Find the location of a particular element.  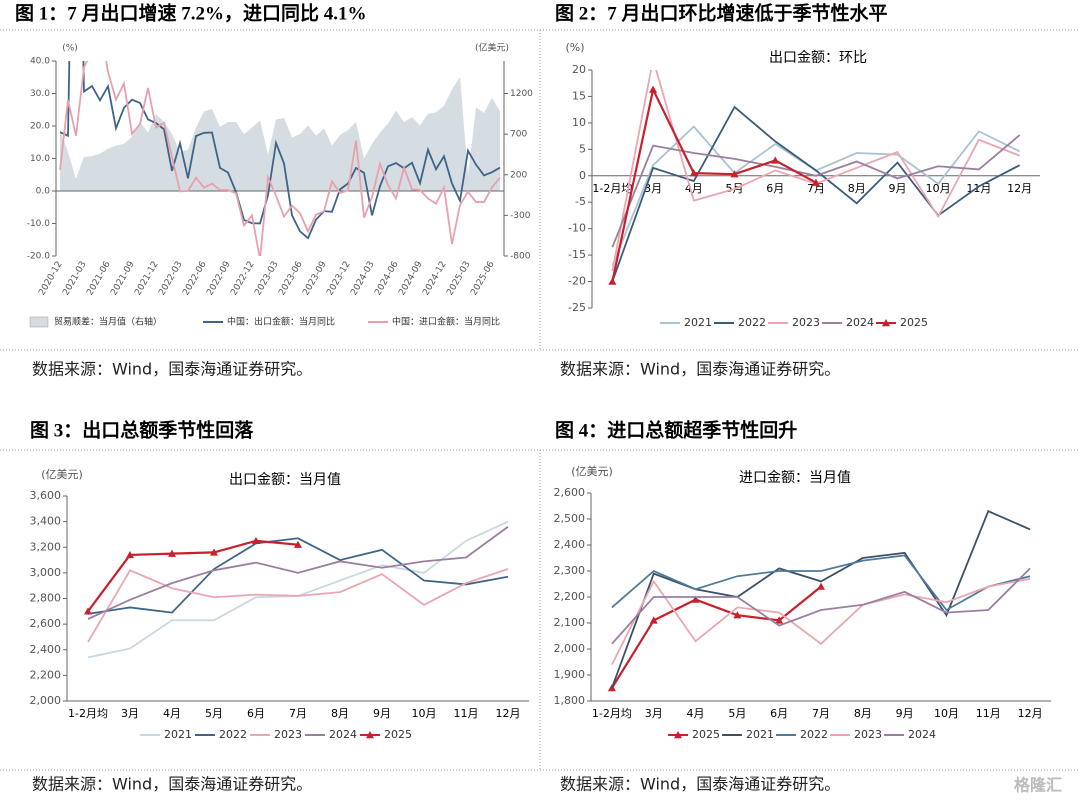

x-tick-label: 5月 is located at coordinates (737, 713).